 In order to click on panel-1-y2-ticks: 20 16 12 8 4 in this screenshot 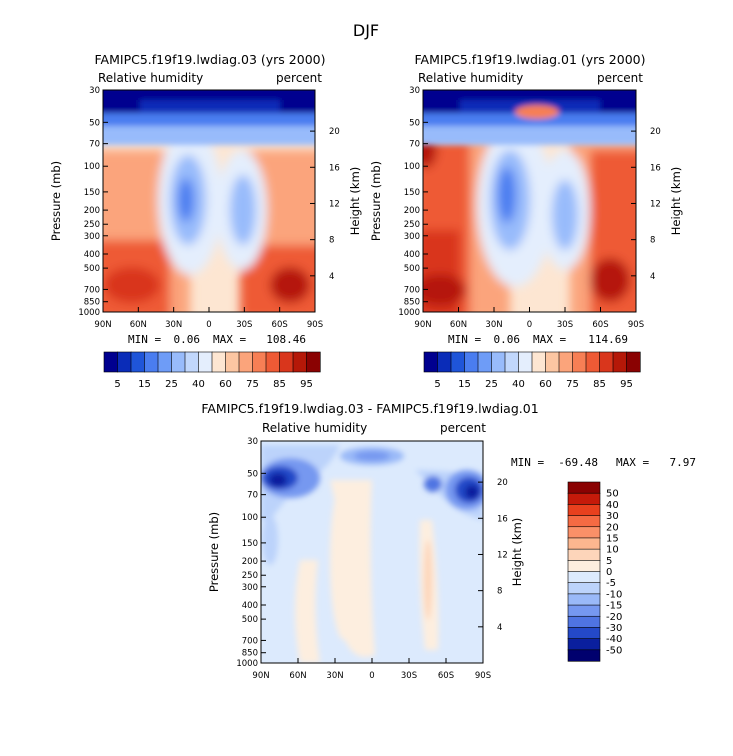, I will do `click(325, 204)`.